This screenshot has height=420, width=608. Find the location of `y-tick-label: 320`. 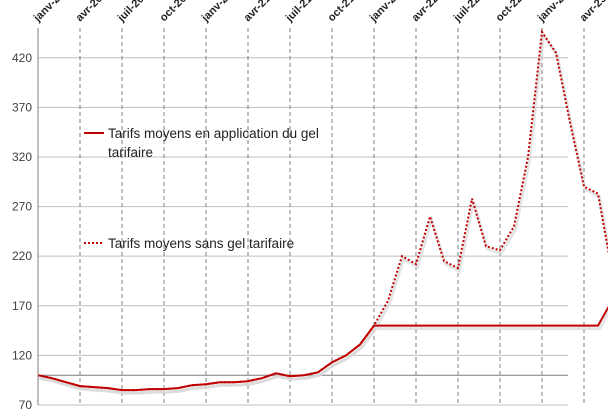

y-tick-label: 320 is located at coordinates (22, 157).